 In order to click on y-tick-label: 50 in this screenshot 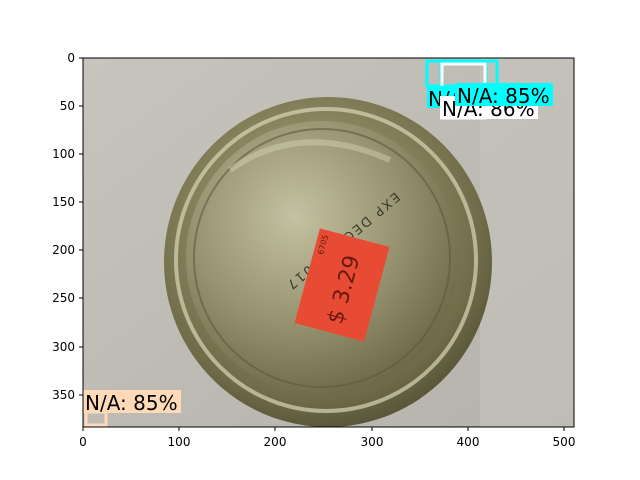, I will do `click(67, 106)`.